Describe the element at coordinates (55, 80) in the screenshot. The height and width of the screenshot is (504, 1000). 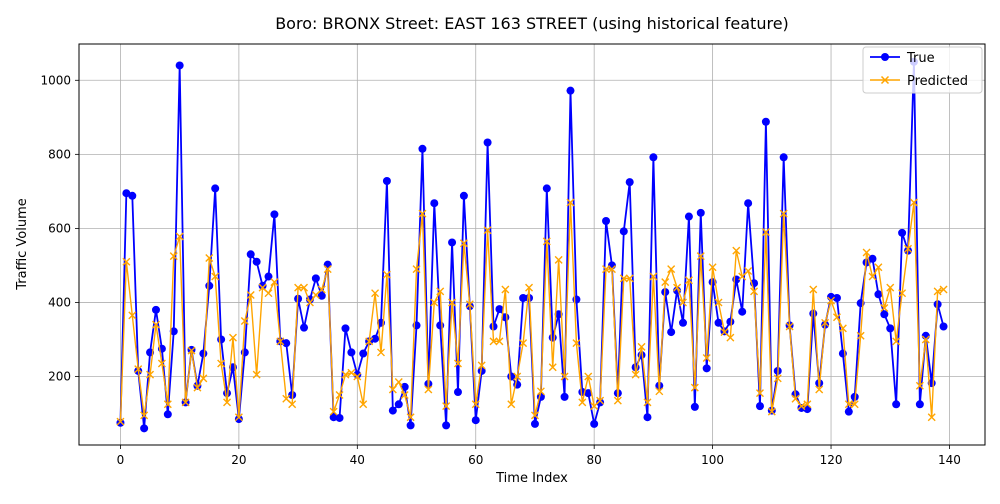
I see `y-tick-label: 1000` at that location.